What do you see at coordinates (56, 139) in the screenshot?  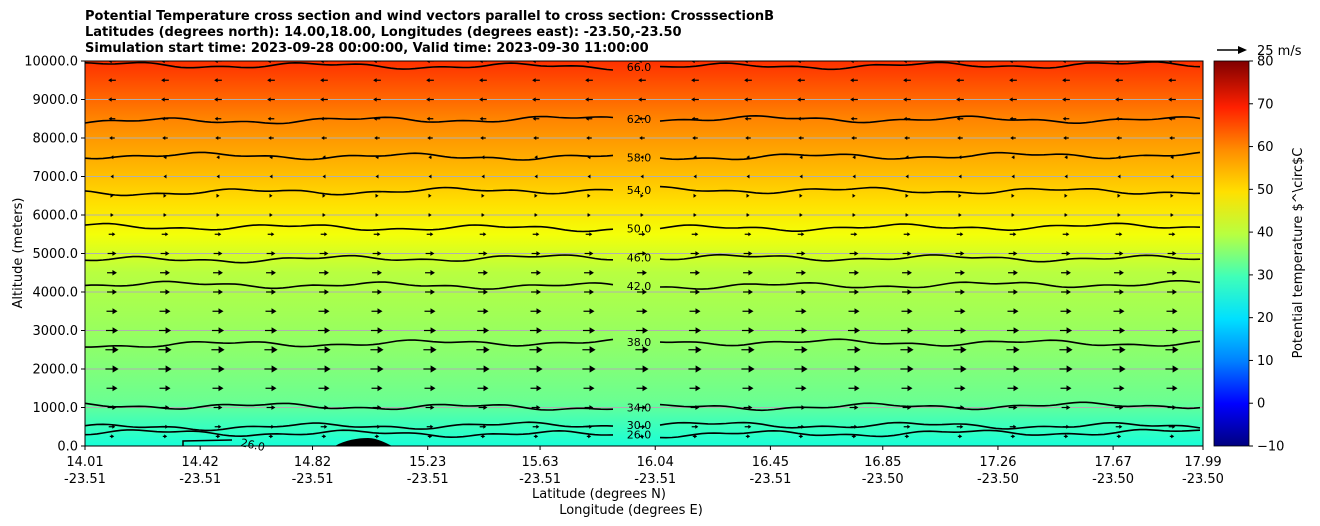 I see `y-tick-label: 8000.0` at bounding box center [56, 139].